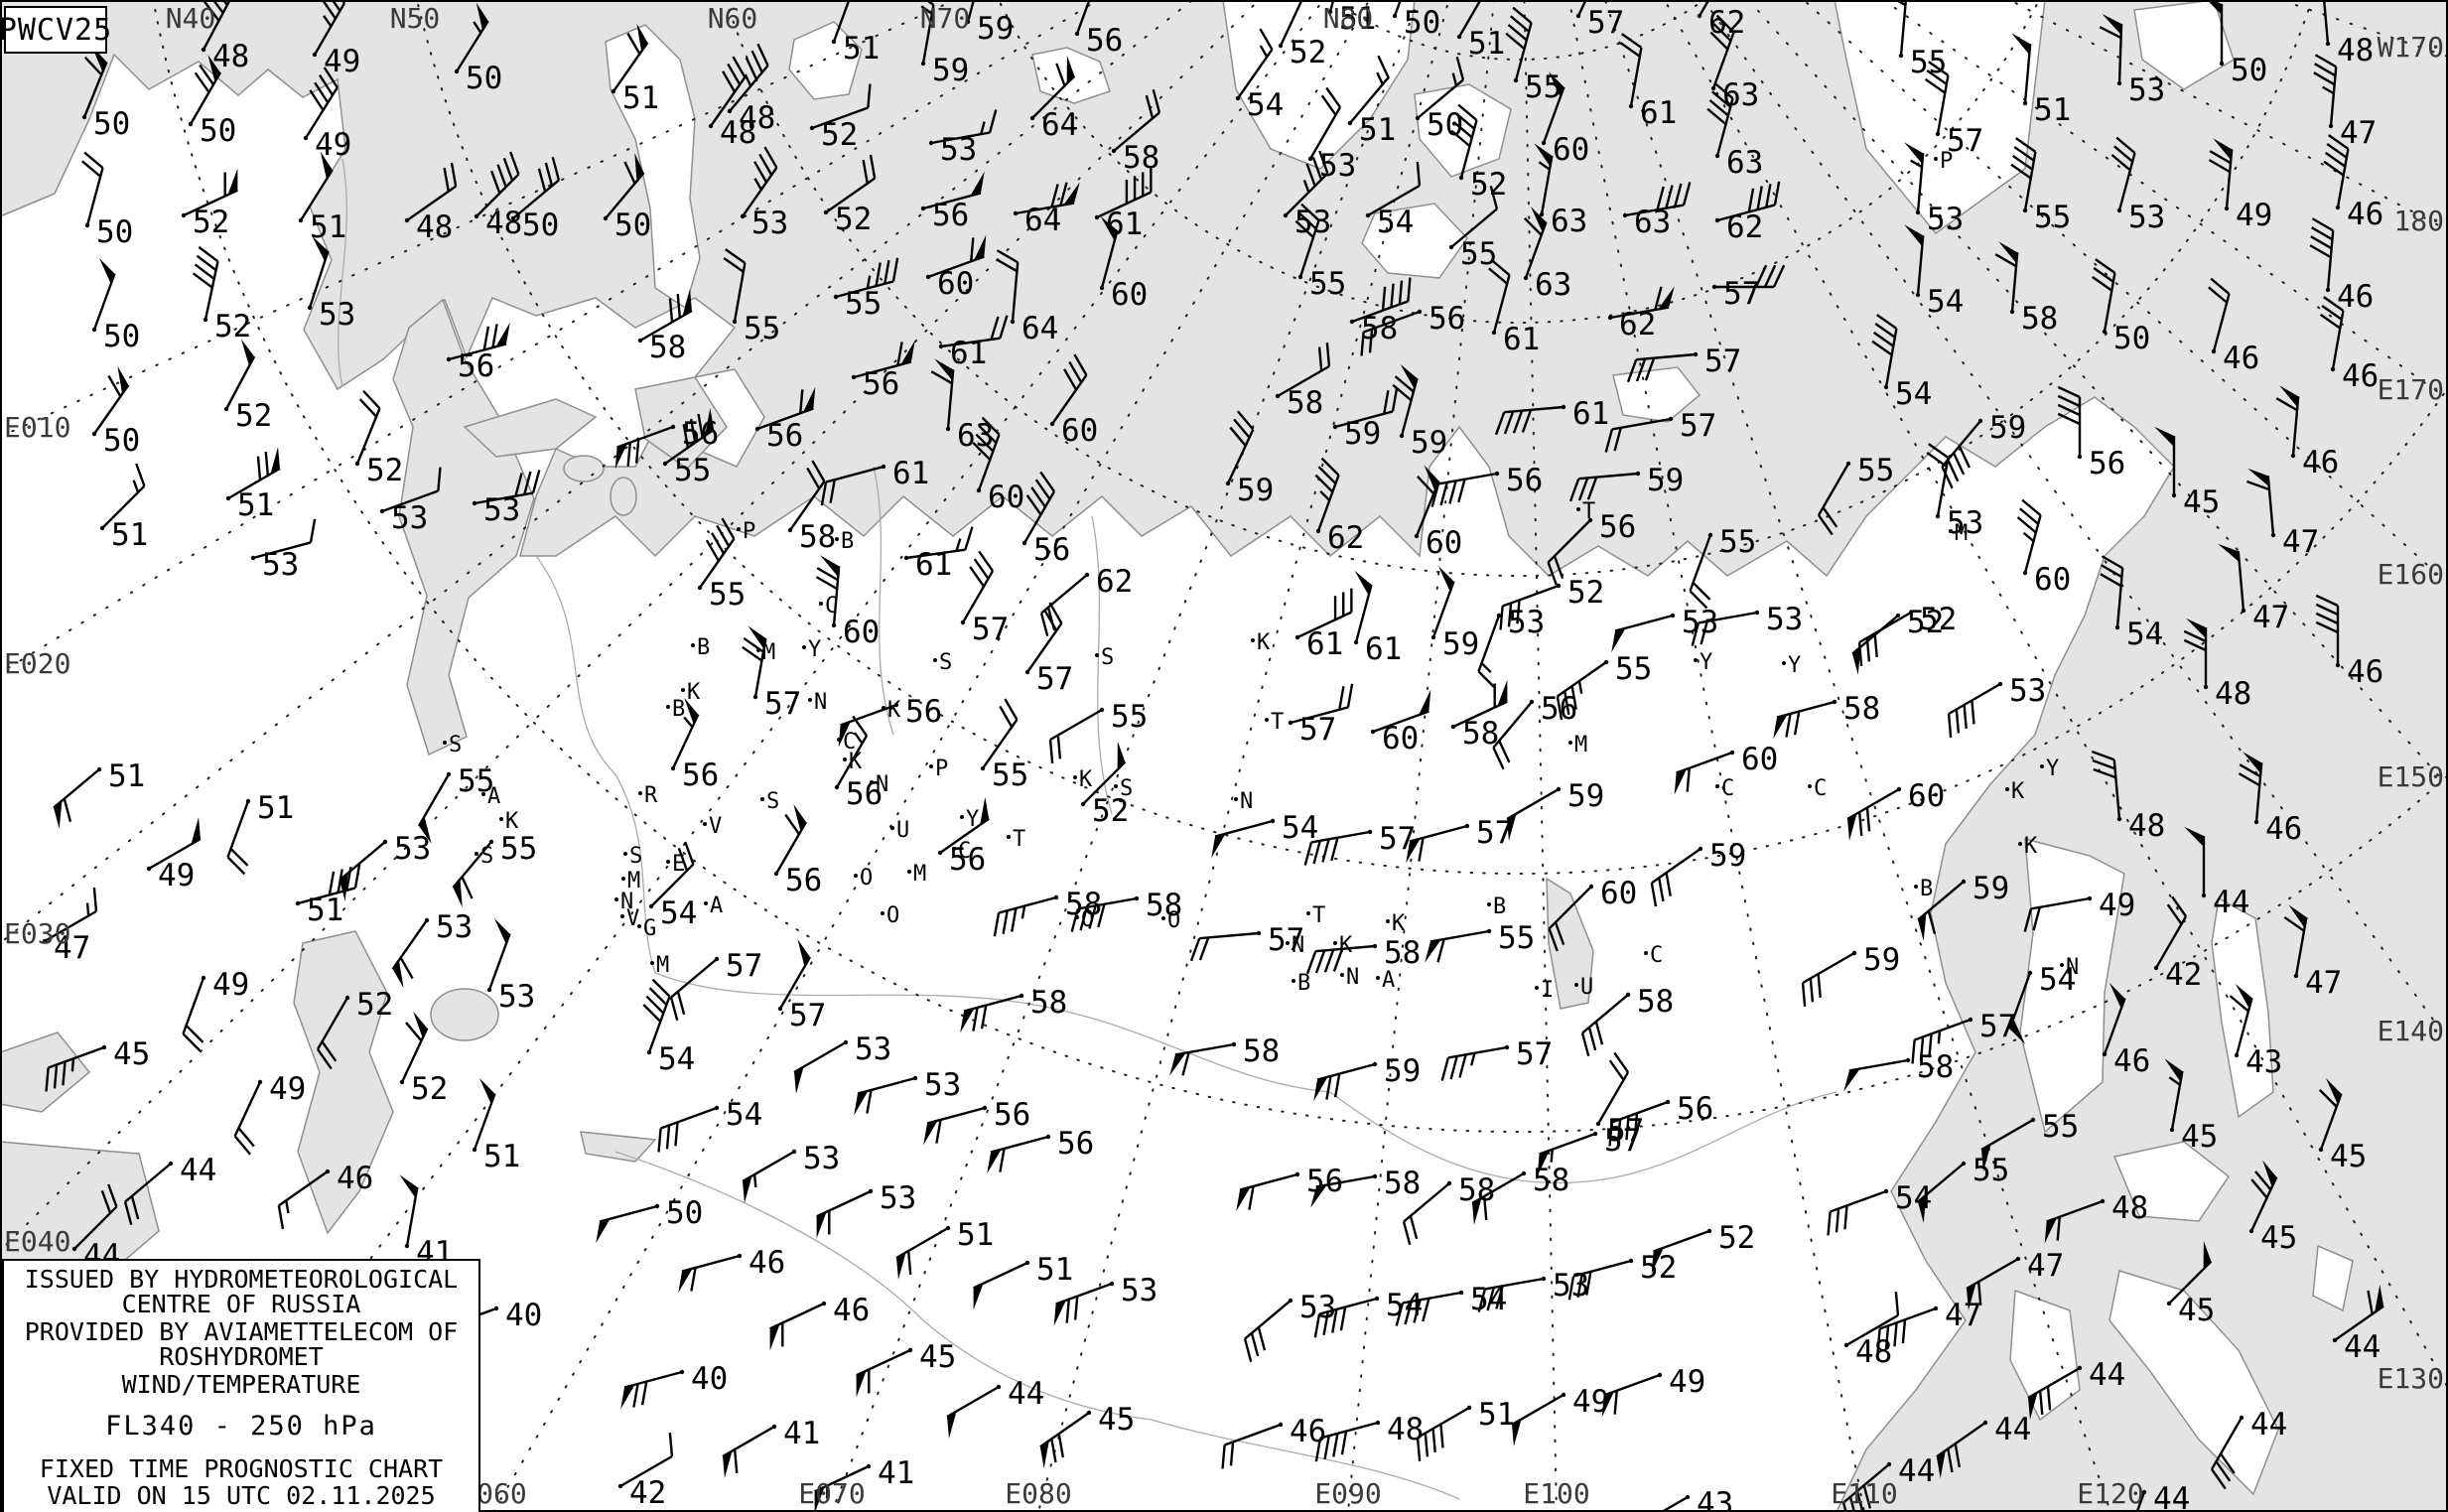 This screenshot has height=1512, width=2448. Describe the element at coordinates (1551, 602) in the screenshot. I see `station: 52` at that location.